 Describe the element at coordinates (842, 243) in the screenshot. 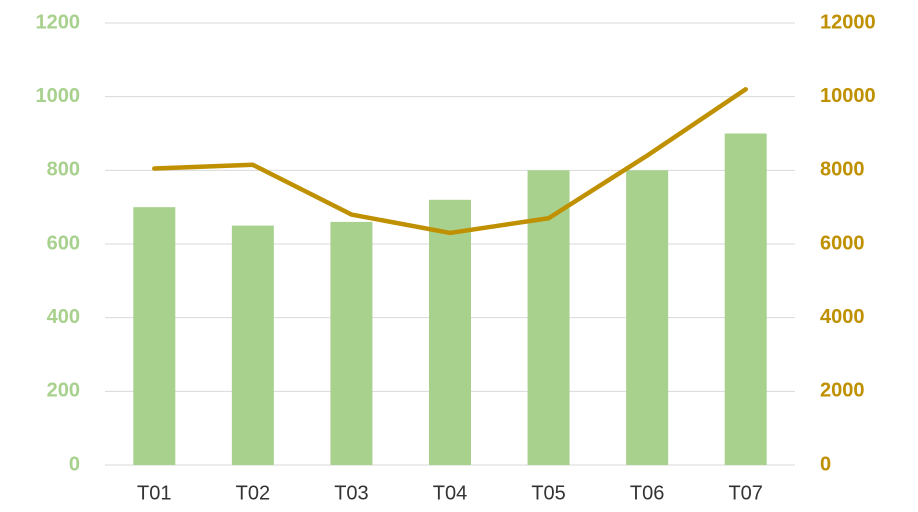

I see `y2-tick-label: 6000` at that location.